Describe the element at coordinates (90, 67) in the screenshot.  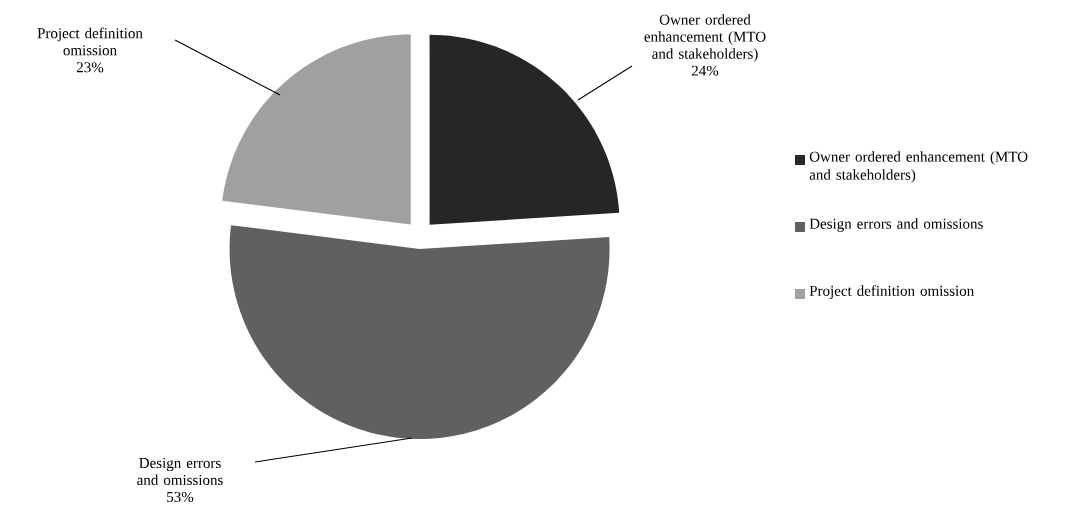
I see `data-label: 23%` at that location.